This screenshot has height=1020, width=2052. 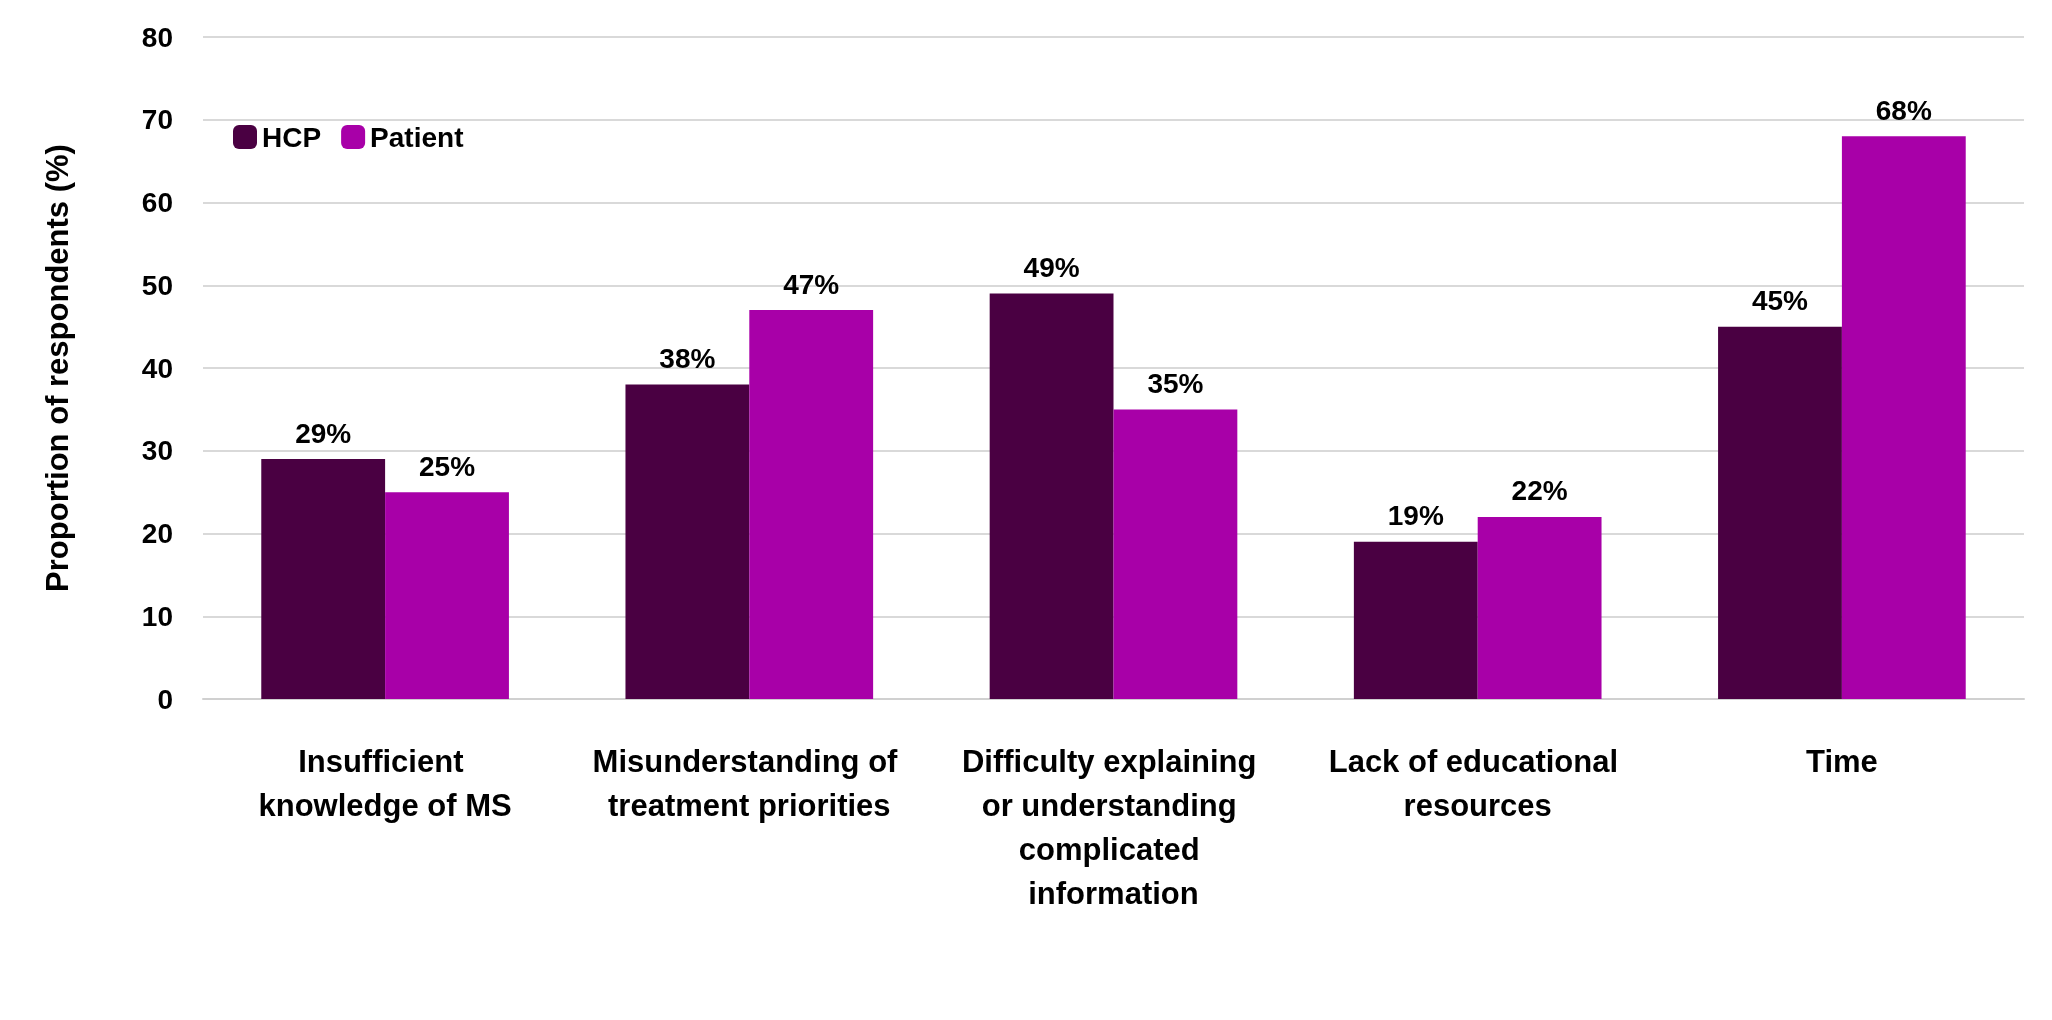 I want to click on data-label: 25%, so click(x=447, y=466).